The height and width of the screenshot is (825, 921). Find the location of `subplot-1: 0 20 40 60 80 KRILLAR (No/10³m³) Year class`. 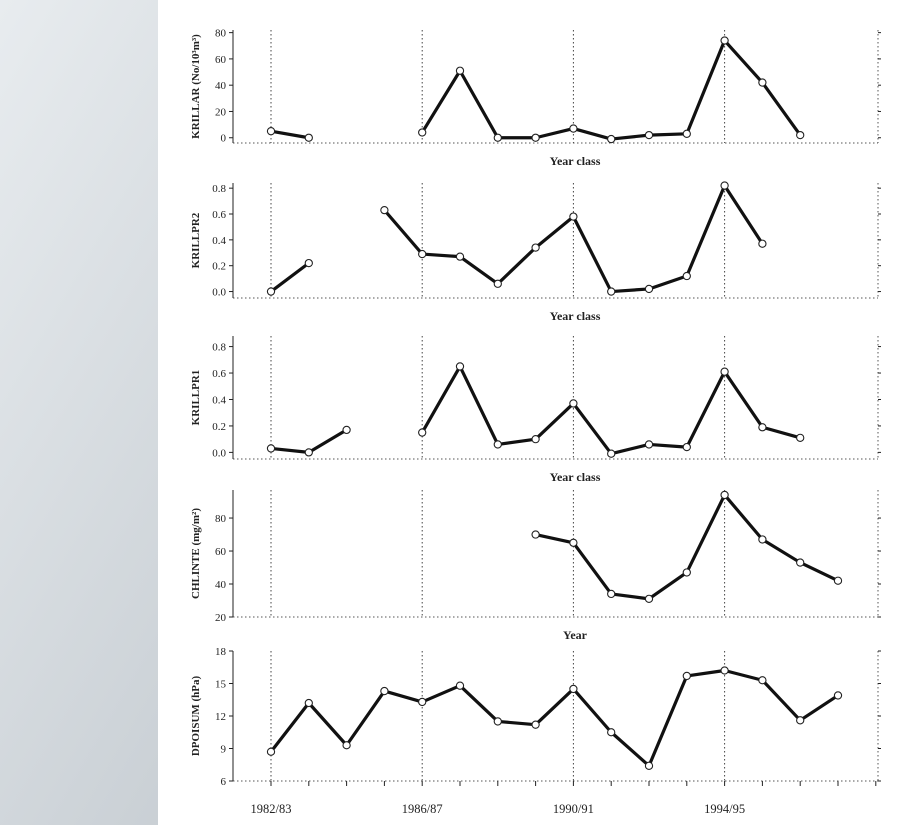

subplot-1: 0 20 40 60 80 KRILLAR (No/10³m³) Year class is located at coordinates (535, 98).